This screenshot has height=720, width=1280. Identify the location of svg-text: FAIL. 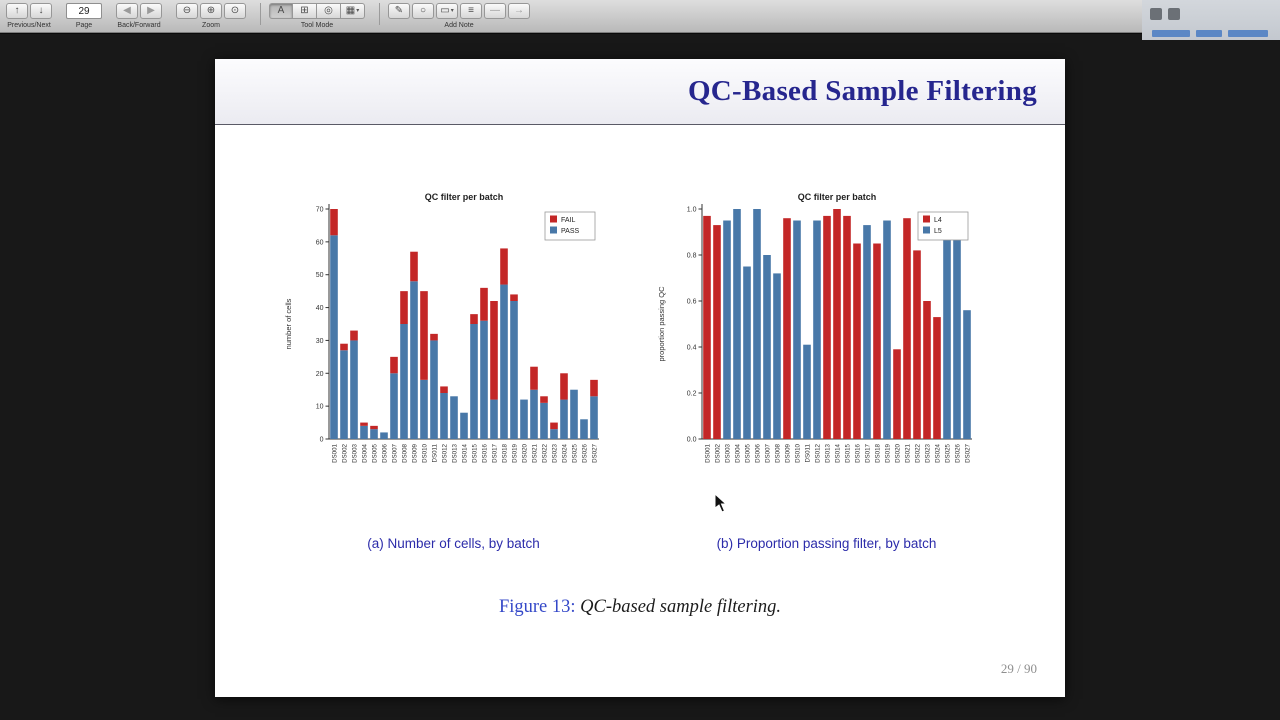
(568, 220).